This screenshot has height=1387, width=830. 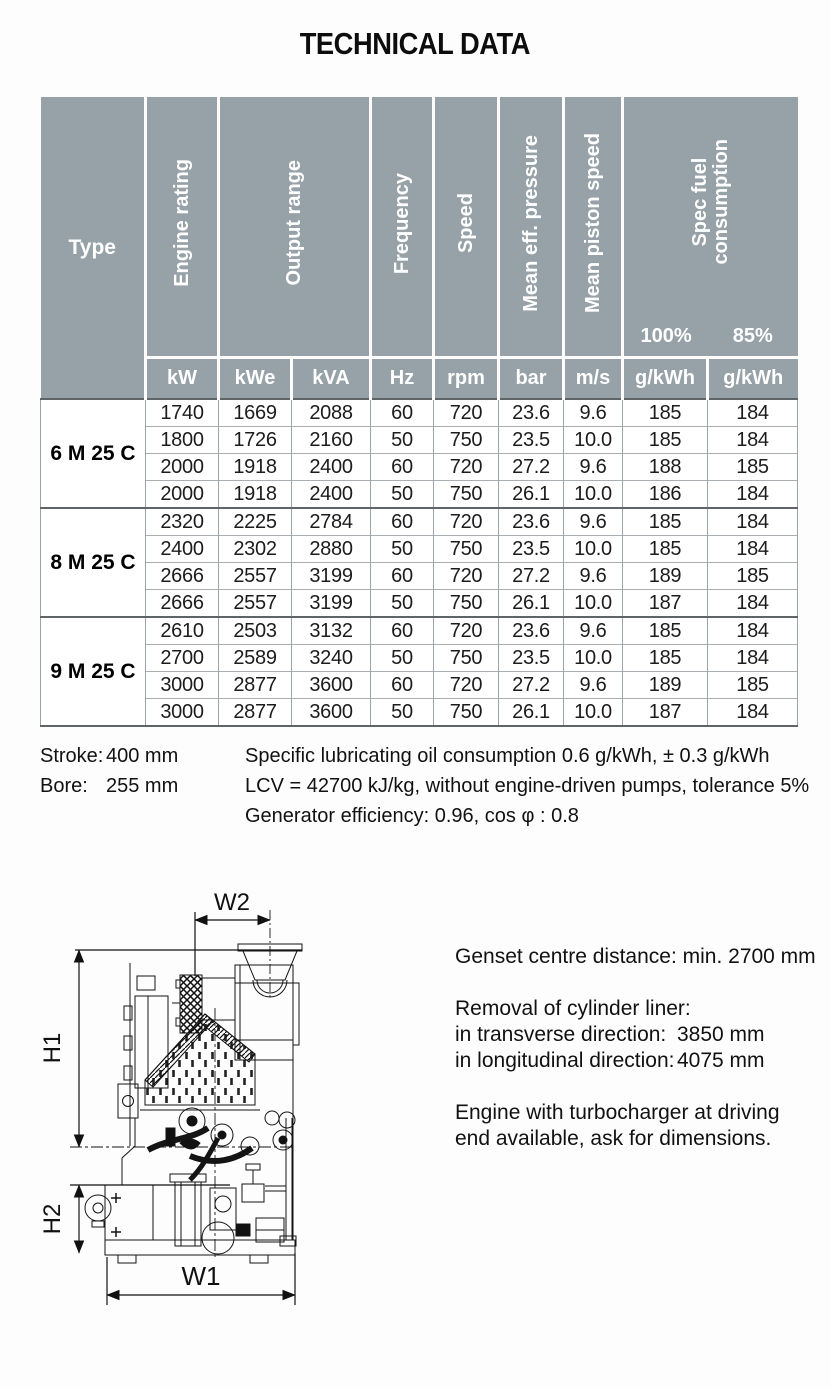 I want to click on dim-label-h1: H1, so click(x=53, y=1048).